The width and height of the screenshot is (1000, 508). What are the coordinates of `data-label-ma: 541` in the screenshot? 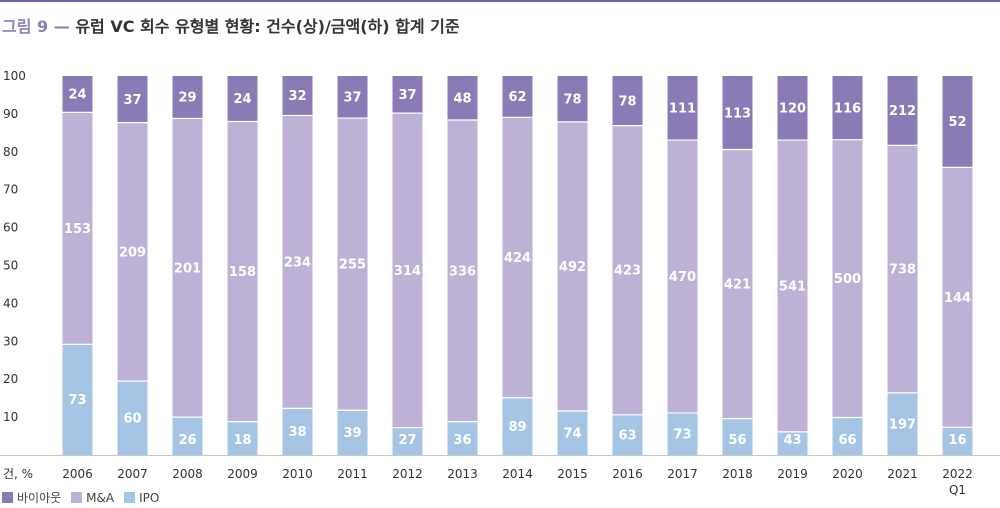 It's located at (792, 286).